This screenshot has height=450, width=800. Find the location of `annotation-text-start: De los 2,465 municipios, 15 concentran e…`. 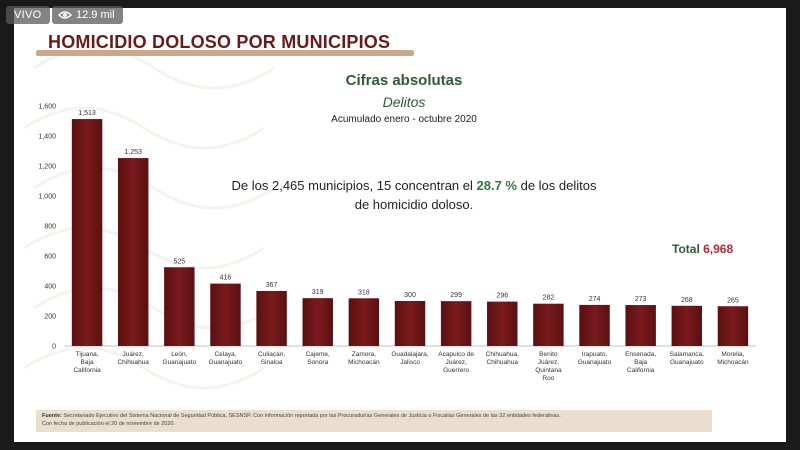

annotation-text-start: De los 2,465 municipios, 15 concentran e… is located at coordinates (354, 185).